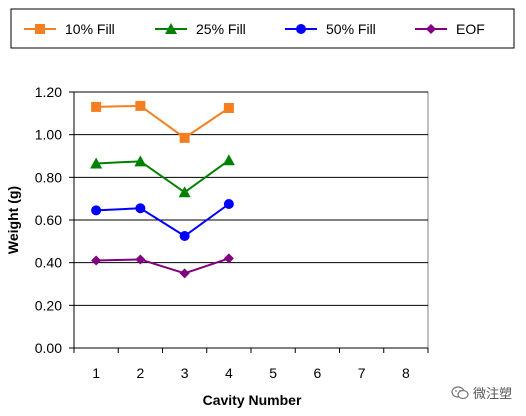  I want to click on y-tick-label: 0.60, so click(48, 220).